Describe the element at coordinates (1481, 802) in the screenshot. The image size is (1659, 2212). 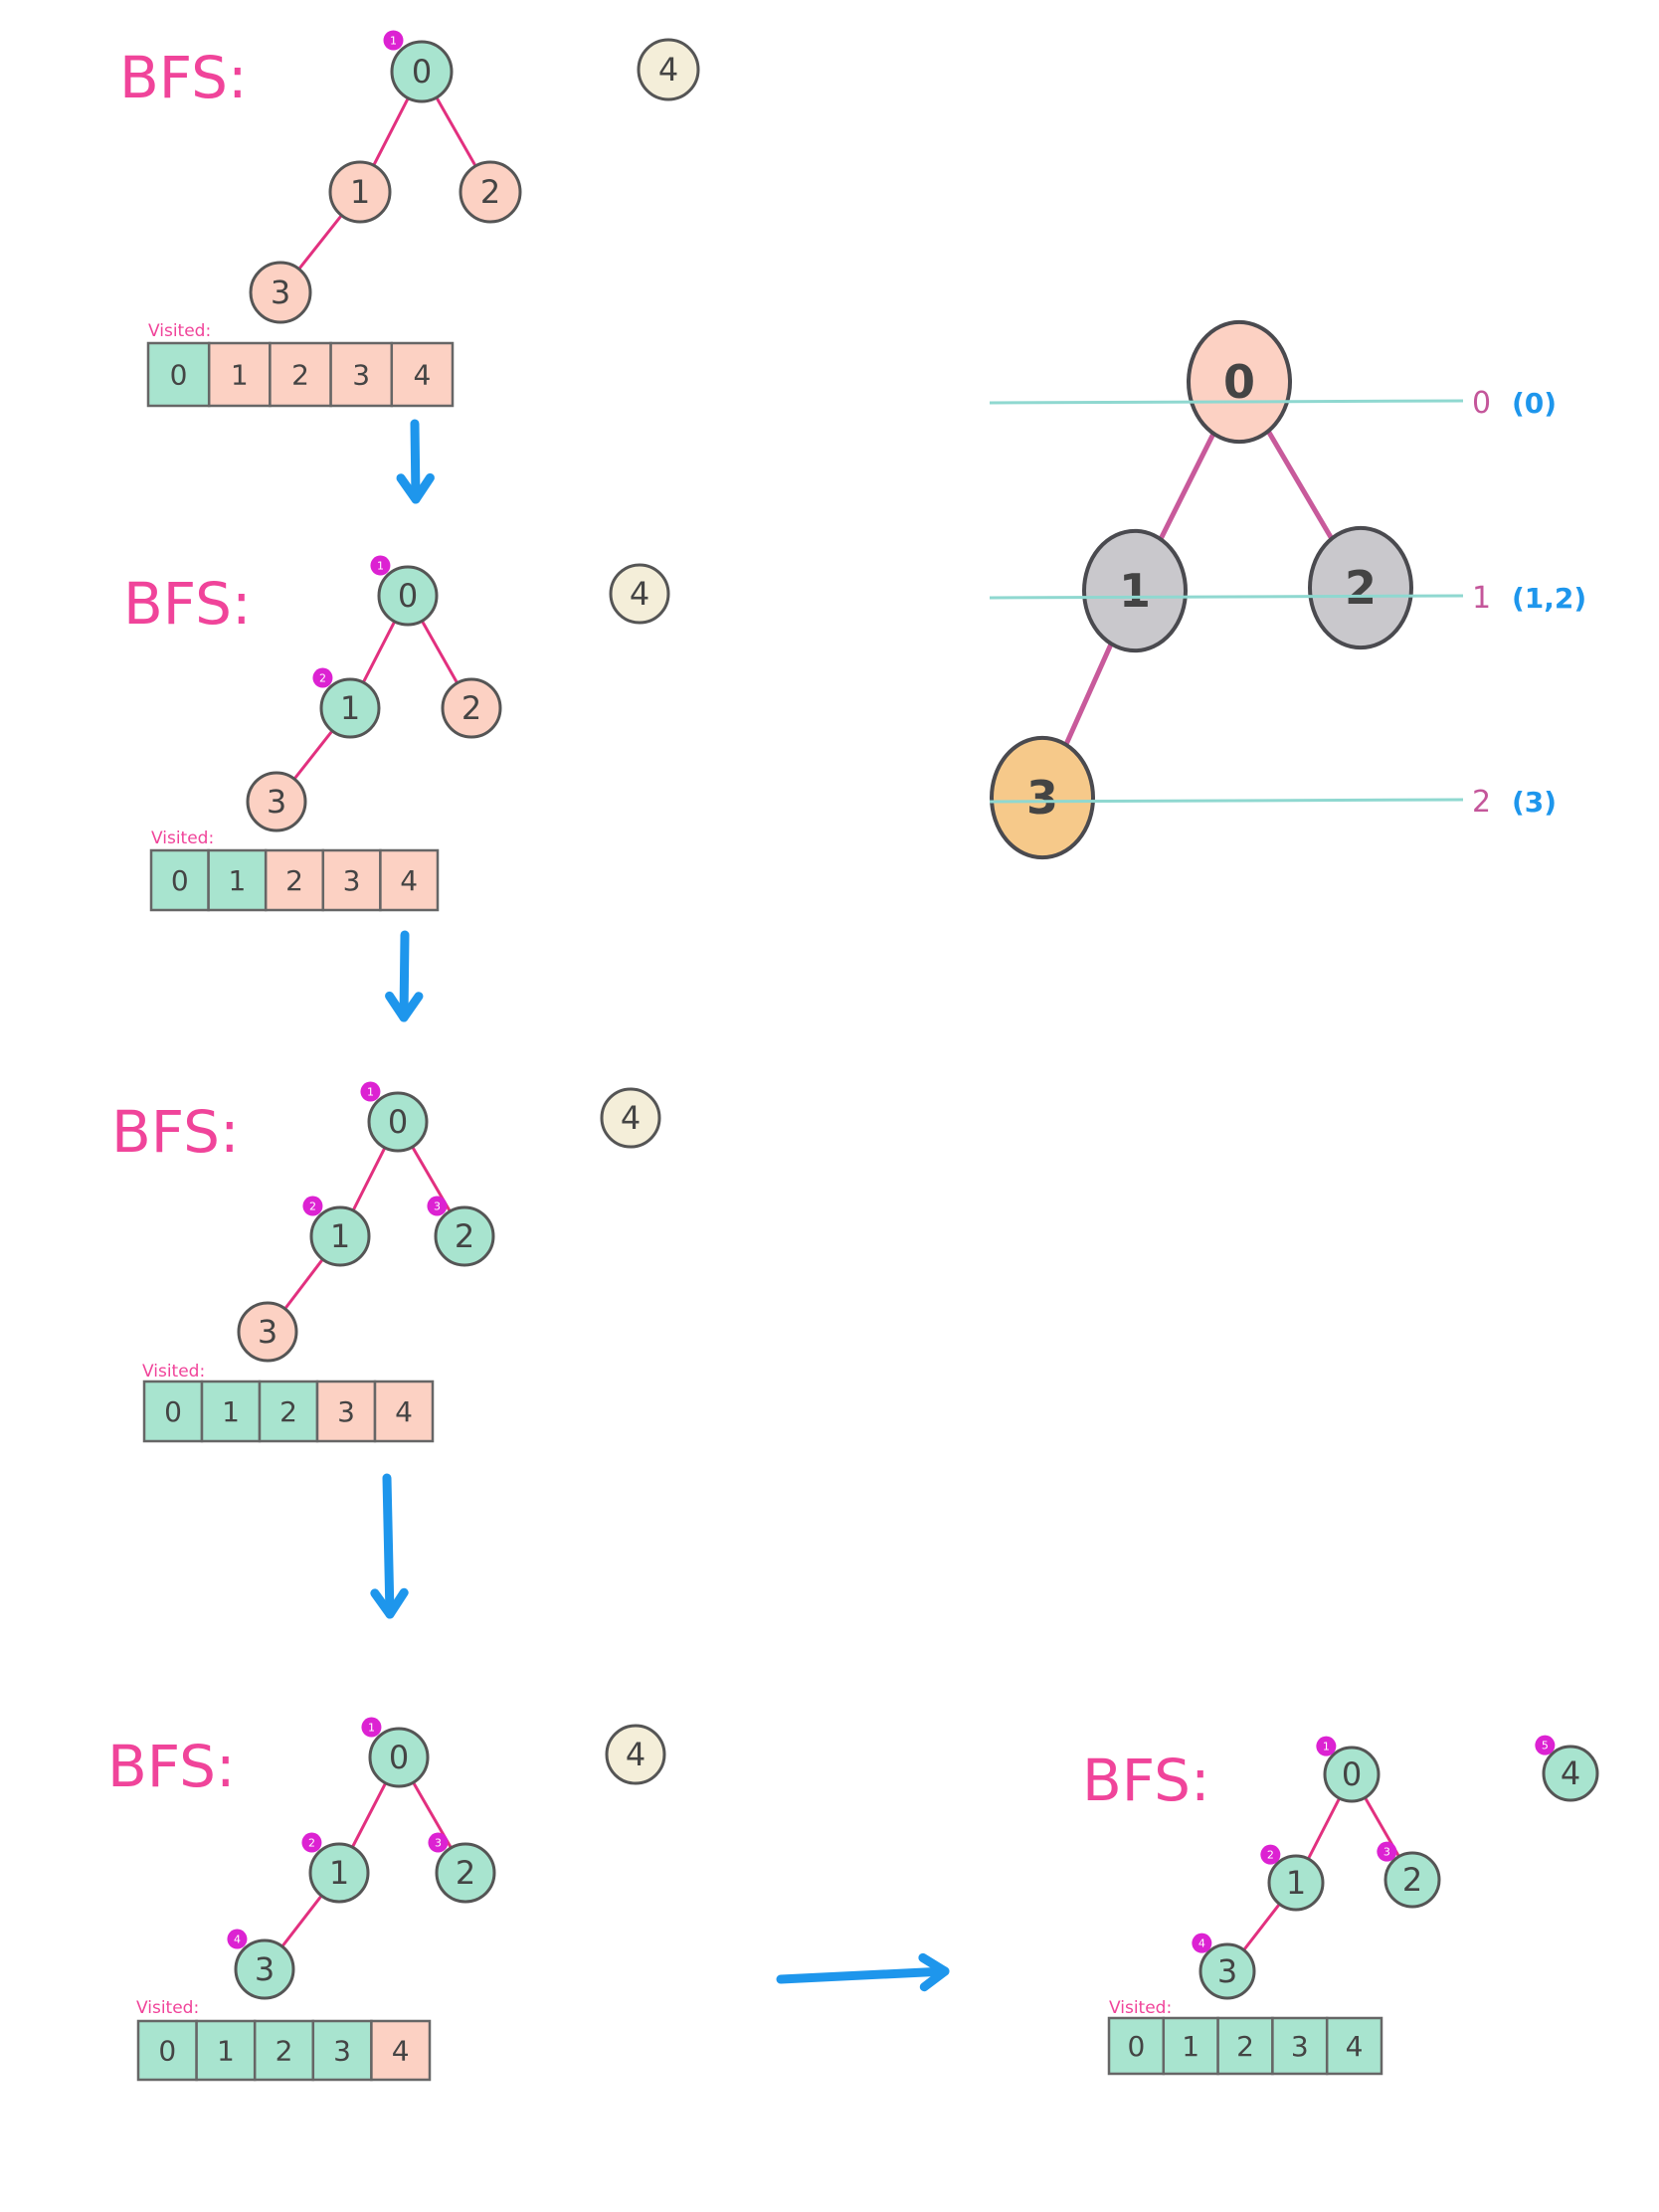
I see `level-number: 2` at that location.